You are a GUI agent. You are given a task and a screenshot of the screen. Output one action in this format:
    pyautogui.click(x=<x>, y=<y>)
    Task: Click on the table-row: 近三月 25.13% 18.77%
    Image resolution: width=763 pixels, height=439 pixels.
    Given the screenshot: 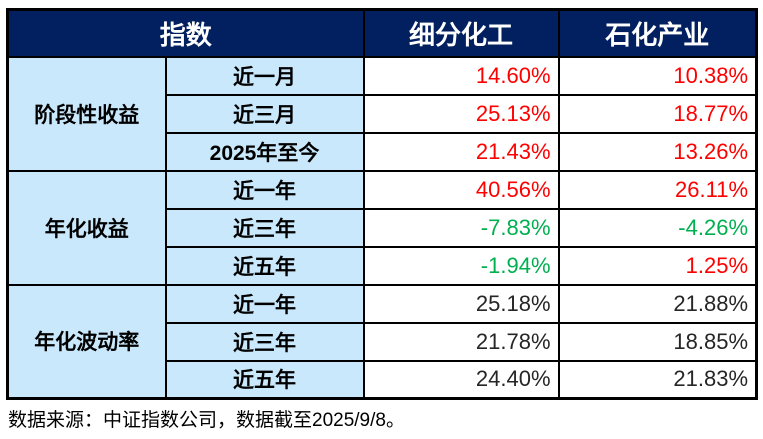 What is the action you would take?
    pyautogui.click(x=383, y=113)
    